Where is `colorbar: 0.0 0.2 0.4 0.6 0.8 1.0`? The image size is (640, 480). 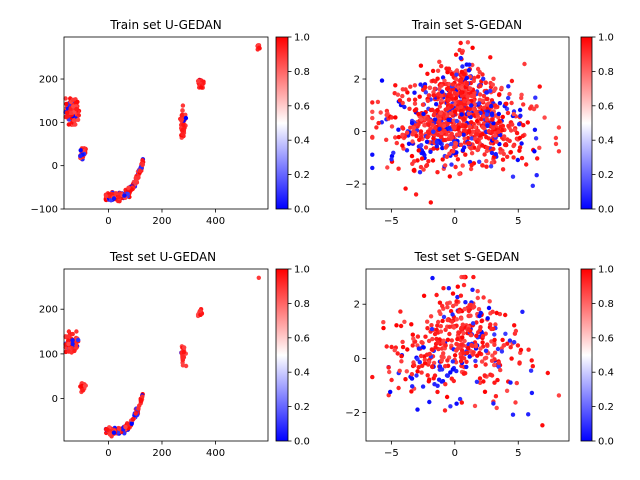 colorbar: 0.0 0.2 0.4 0.6 0.8 1.0 is located at coordinates (597, 356).